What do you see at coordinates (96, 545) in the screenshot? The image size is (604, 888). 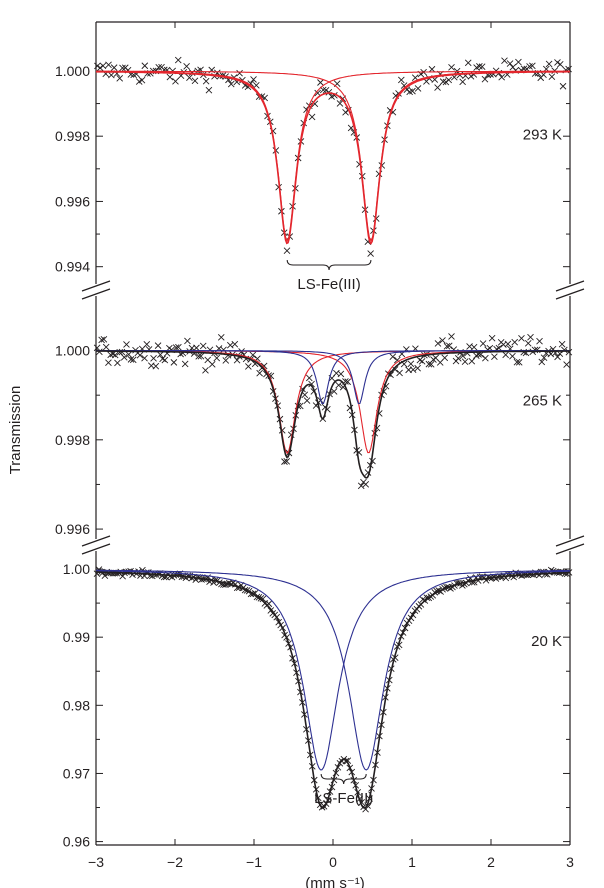 I see `axis-break-mask-left` at bounding box center [96, 545].